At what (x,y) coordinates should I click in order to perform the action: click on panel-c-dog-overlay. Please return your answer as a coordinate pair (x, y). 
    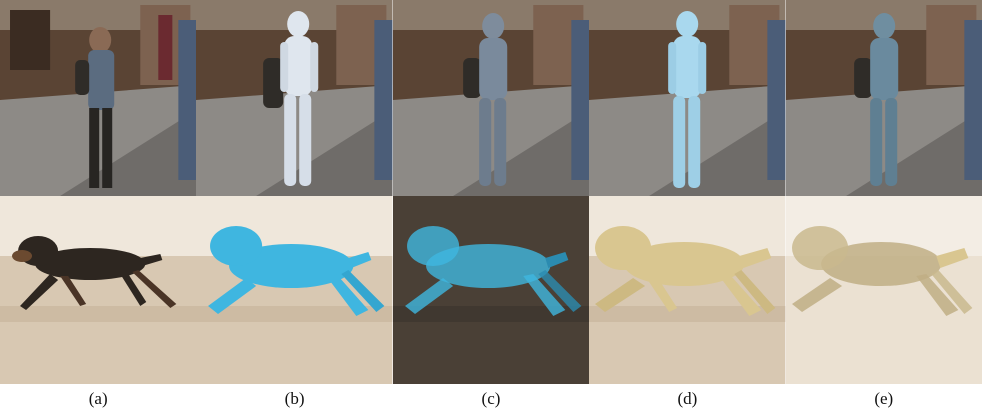
    Looking at the image, I should click on (491, 290).